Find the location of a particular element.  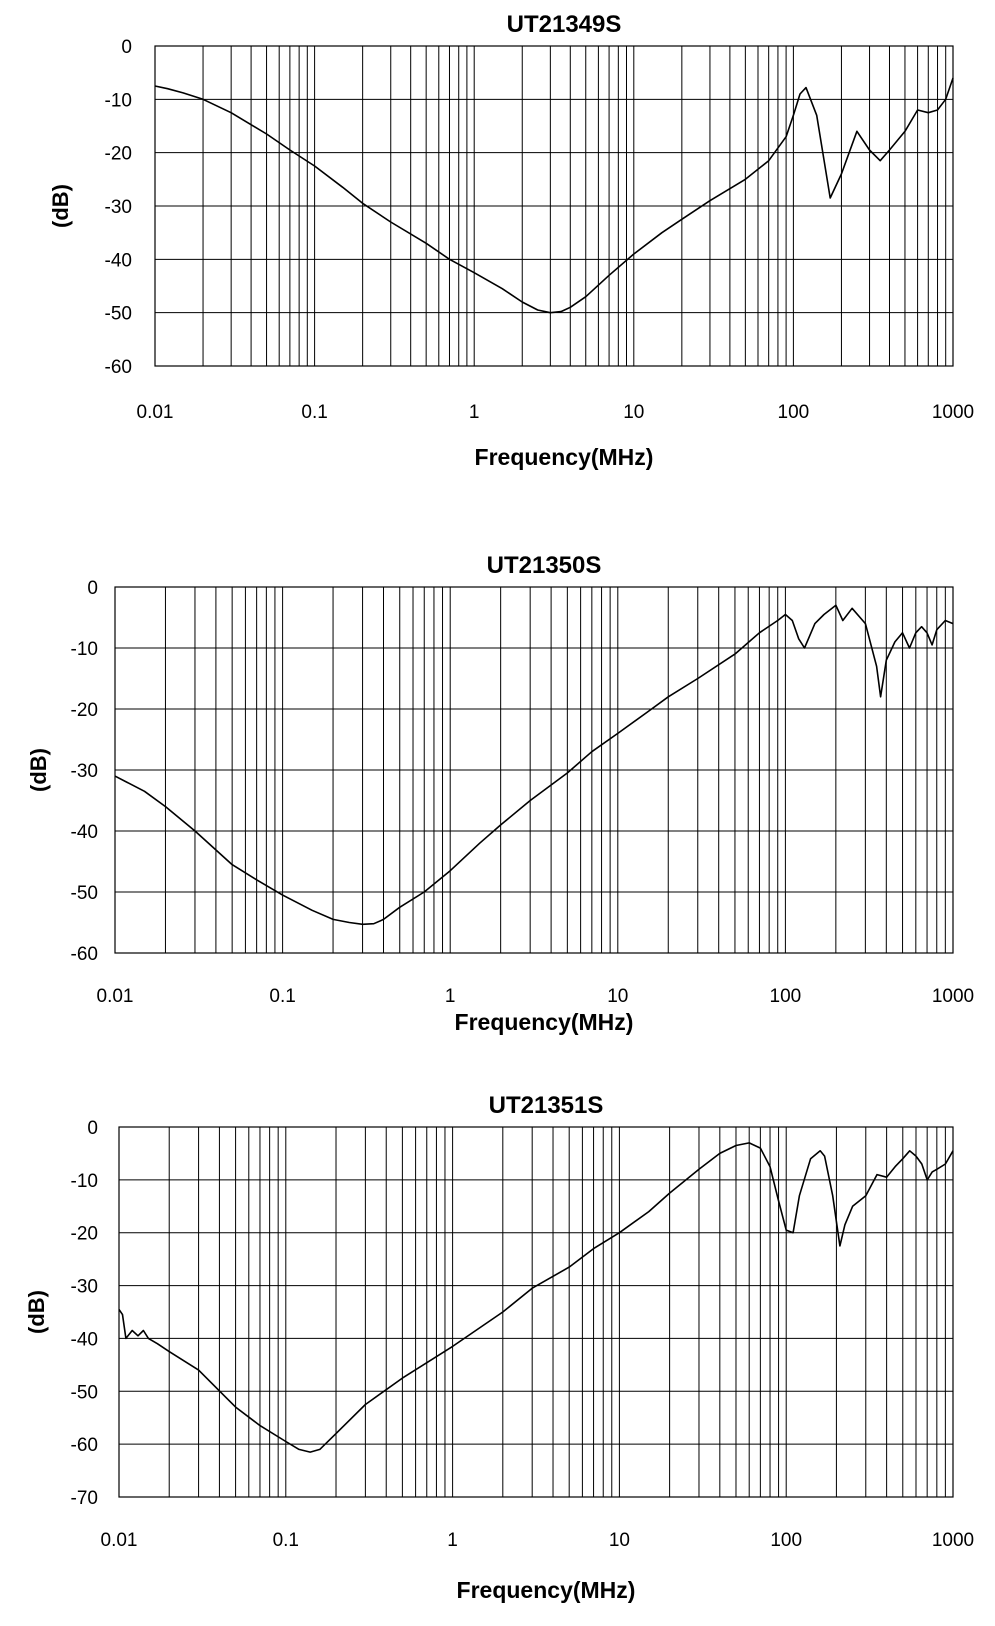

chart-title: UT21351S is located at coordinates (546, 1105).